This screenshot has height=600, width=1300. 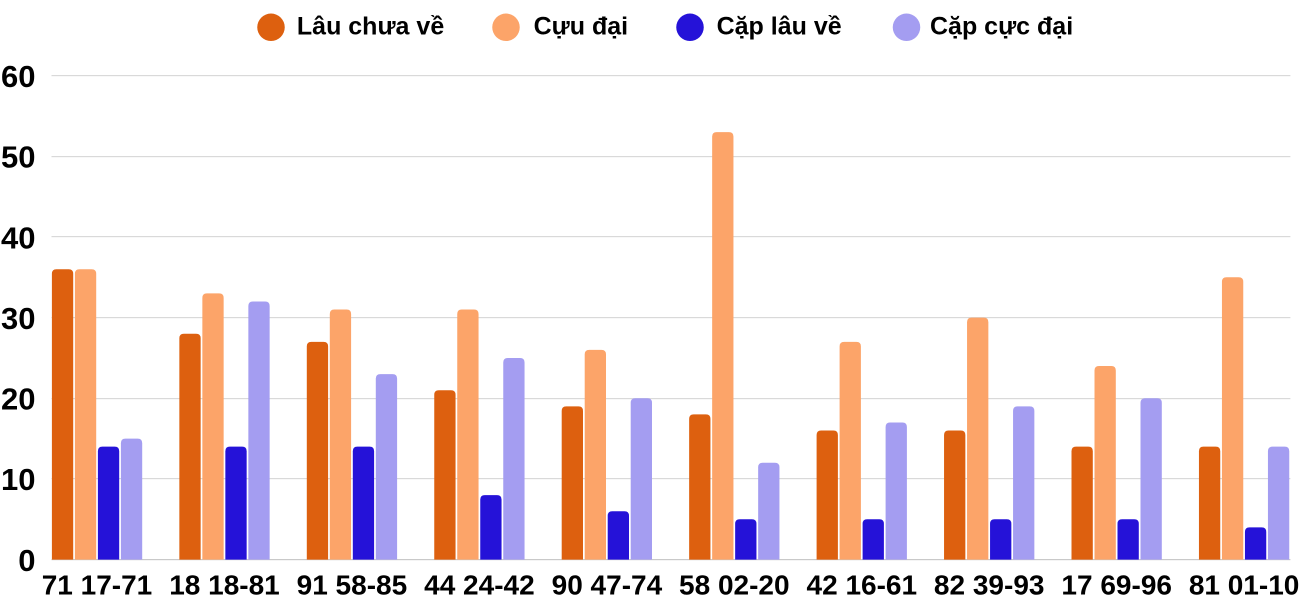 I want to click on svg-text: 90 47-74, so click(x=607, y=585).